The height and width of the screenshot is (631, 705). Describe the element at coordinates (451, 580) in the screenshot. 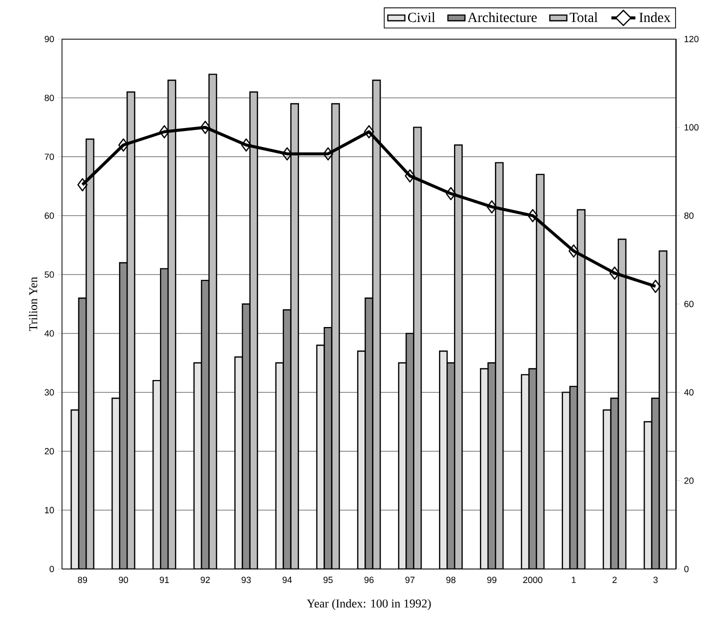

I see `x-tick-label: 98` at that location.